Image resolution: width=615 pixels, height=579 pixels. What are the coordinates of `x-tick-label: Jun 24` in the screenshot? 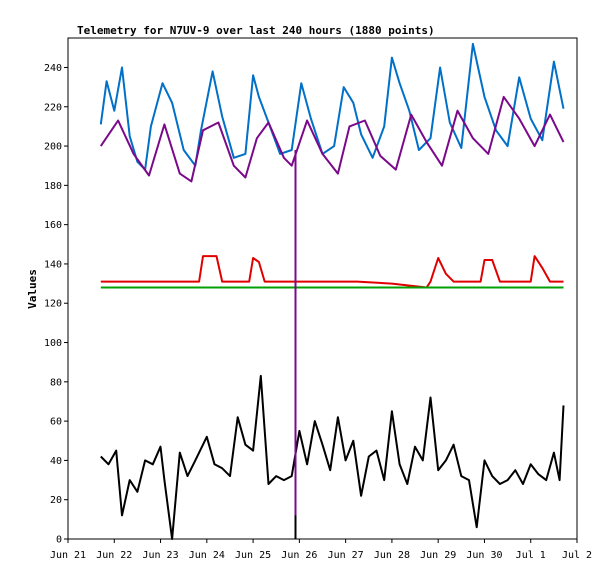 It's located at (207, 555).